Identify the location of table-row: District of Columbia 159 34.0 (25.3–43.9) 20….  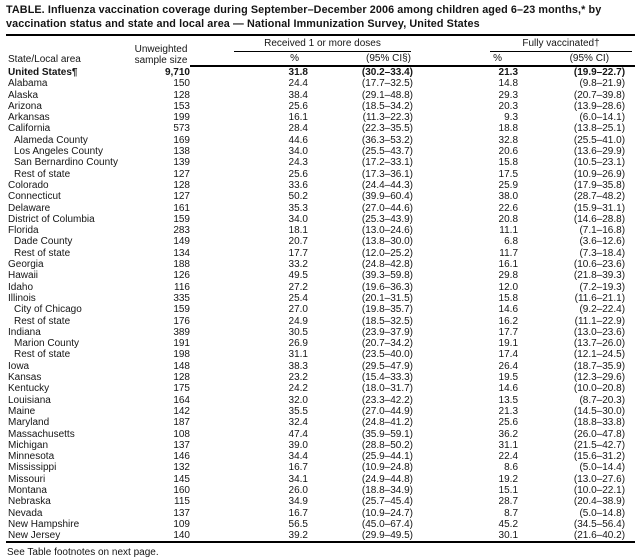
(320, 219).